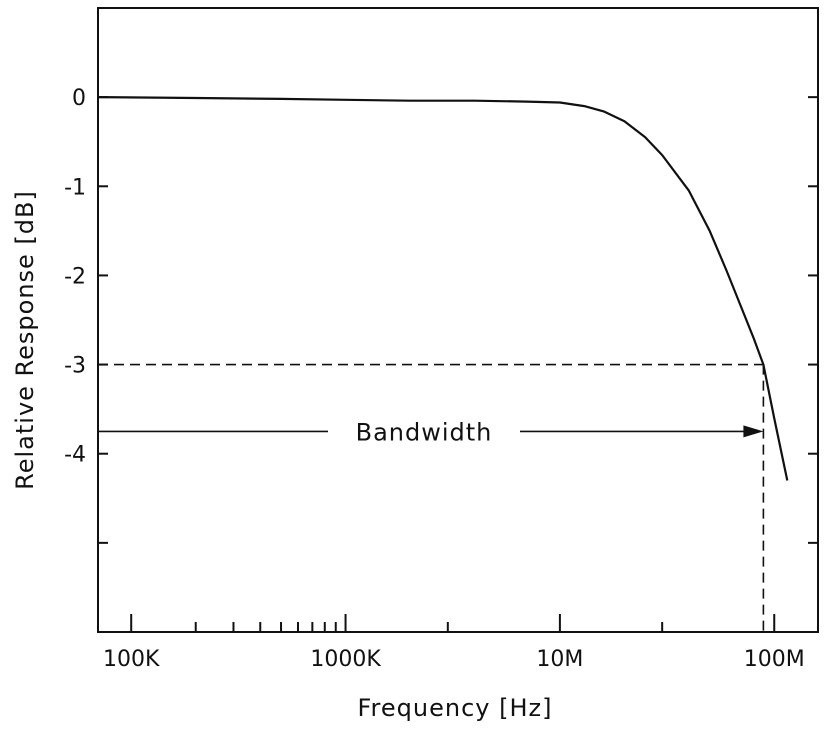  Describe the element at coordinates (75, 276) in the screenshot. I see `y-tick-label: -2` at that location.